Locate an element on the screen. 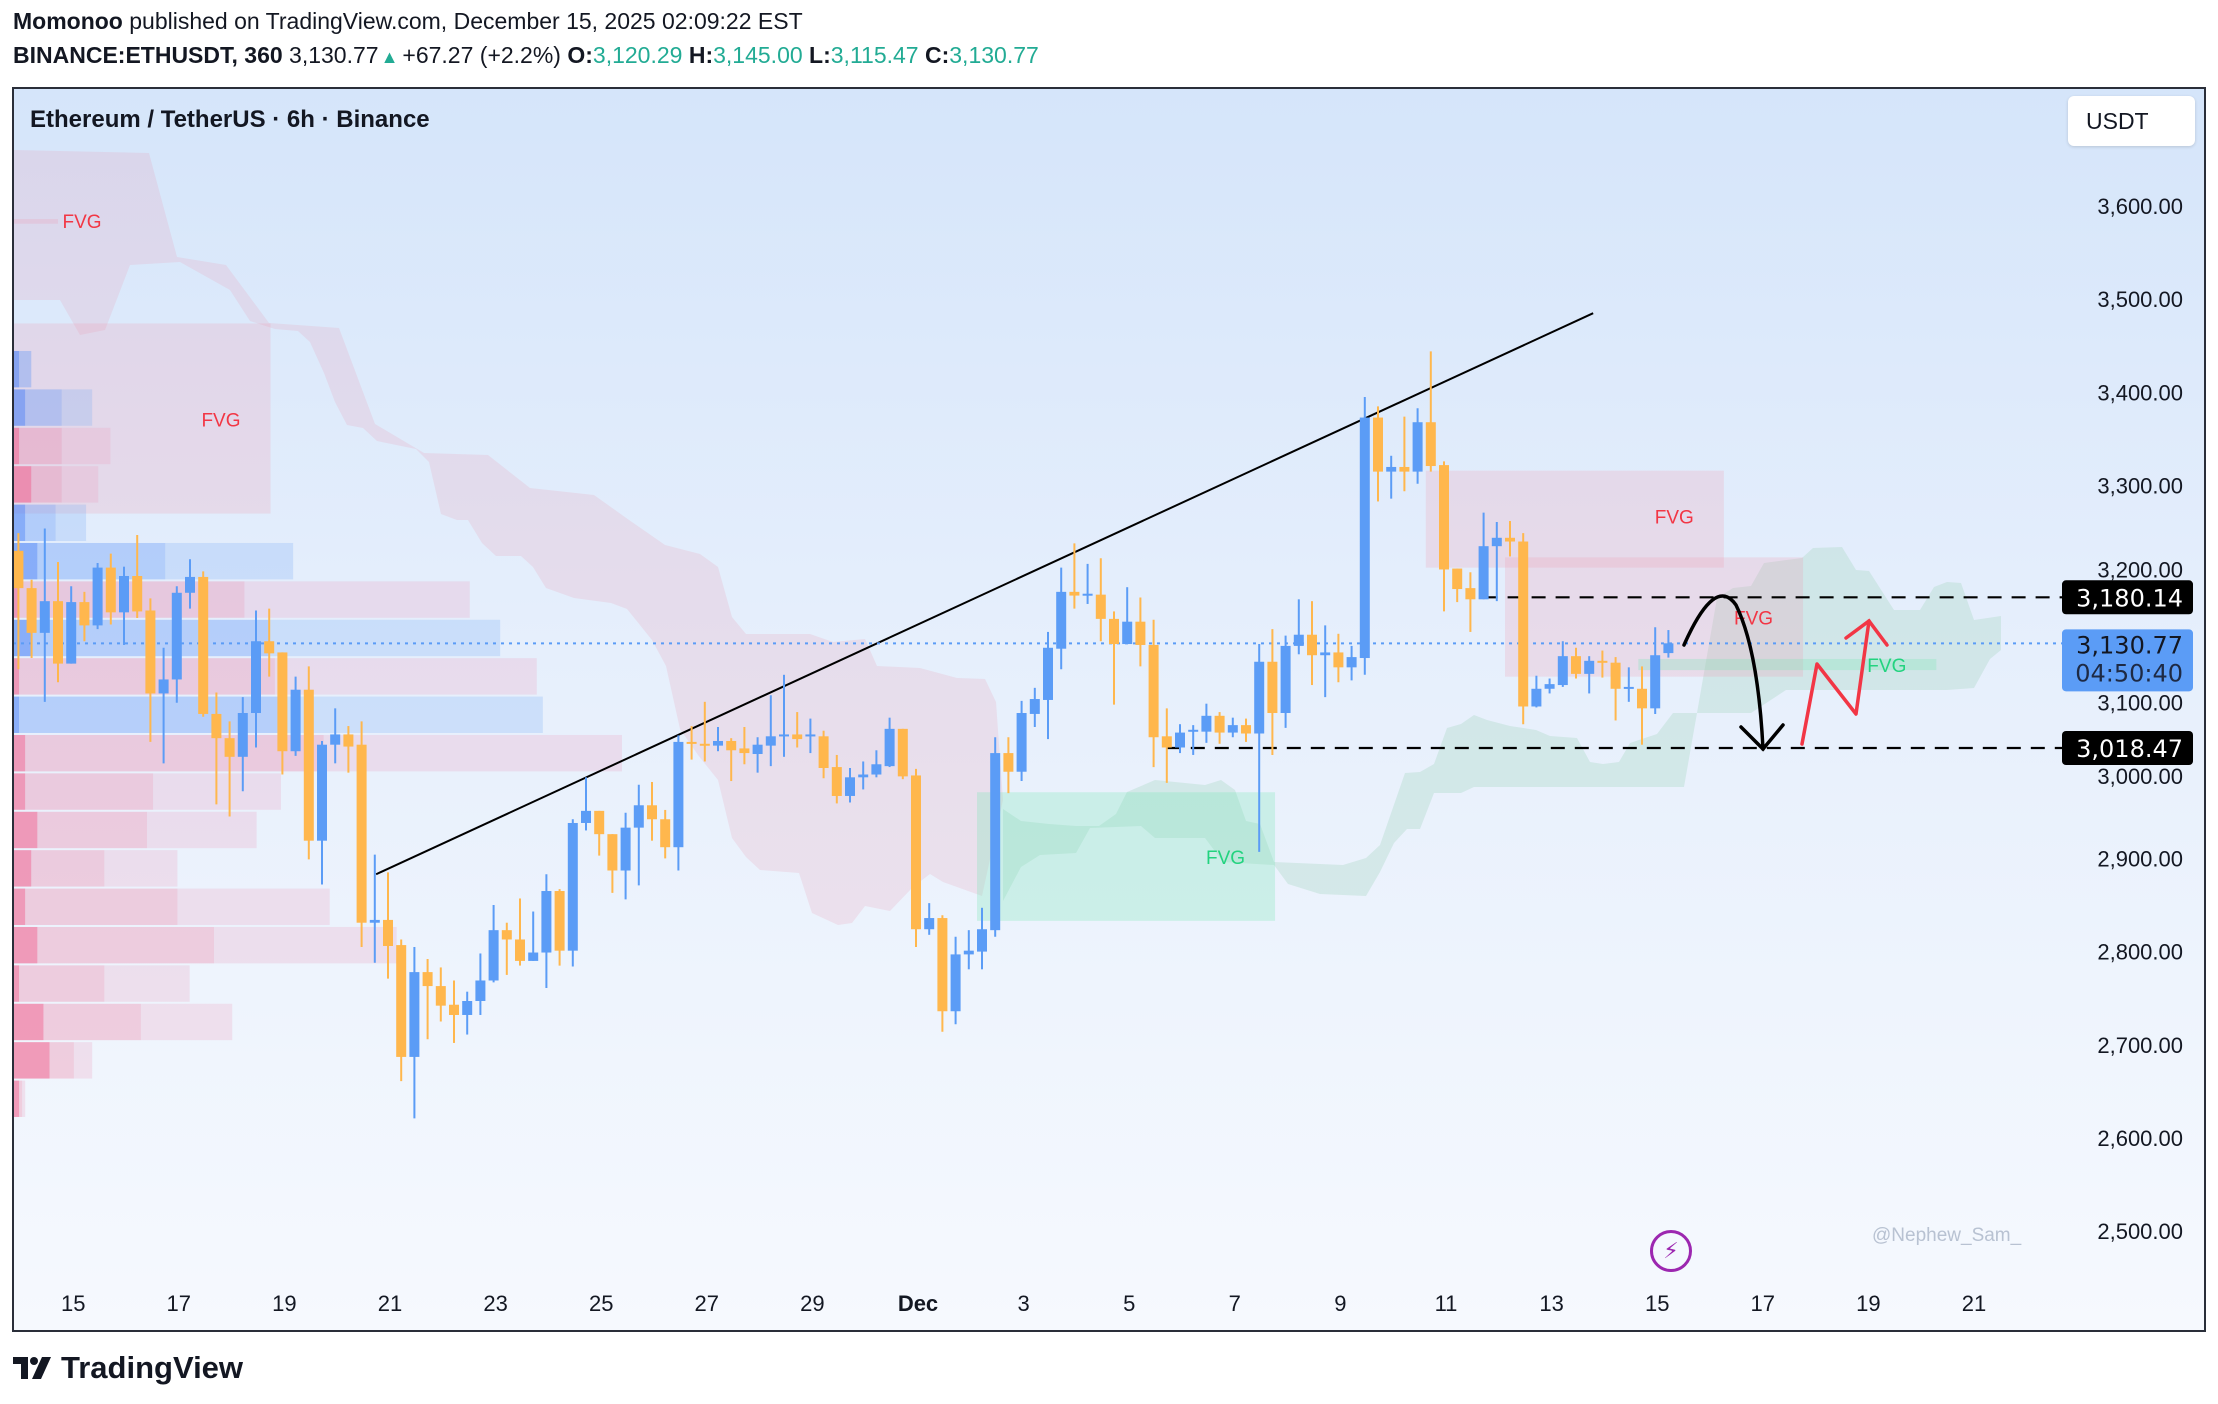  lightning-icon: ⚡ is located at coordinates (1671, 1251).